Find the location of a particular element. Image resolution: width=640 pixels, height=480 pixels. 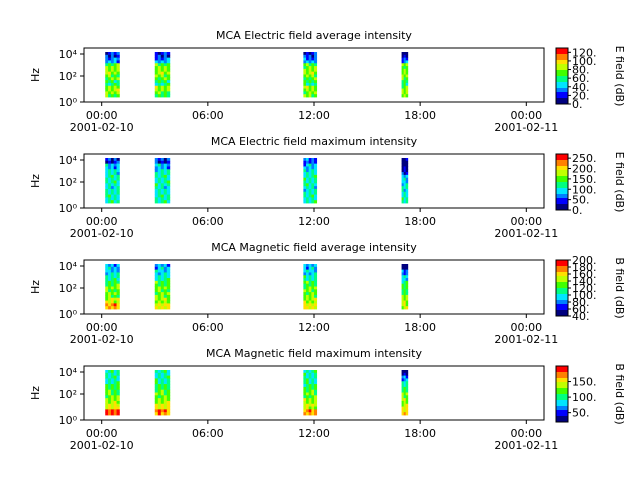

colorbar-tick-label: 50. is located at coordinates (581, 413).